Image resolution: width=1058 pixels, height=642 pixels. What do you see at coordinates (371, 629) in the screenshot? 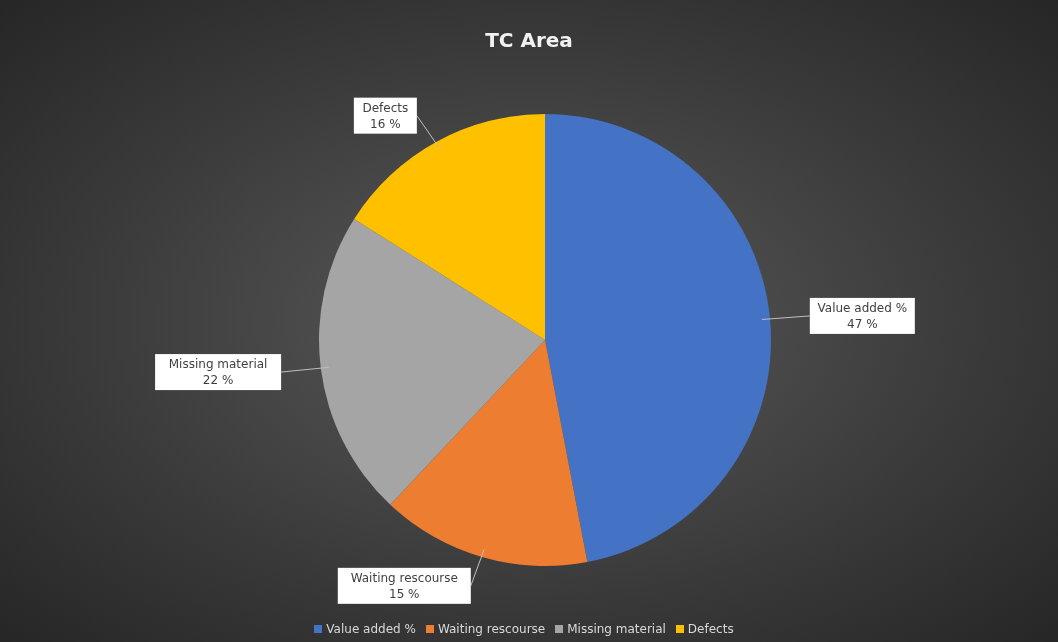
I see `legend-label: Value added %` at bounding box center [371, 629].